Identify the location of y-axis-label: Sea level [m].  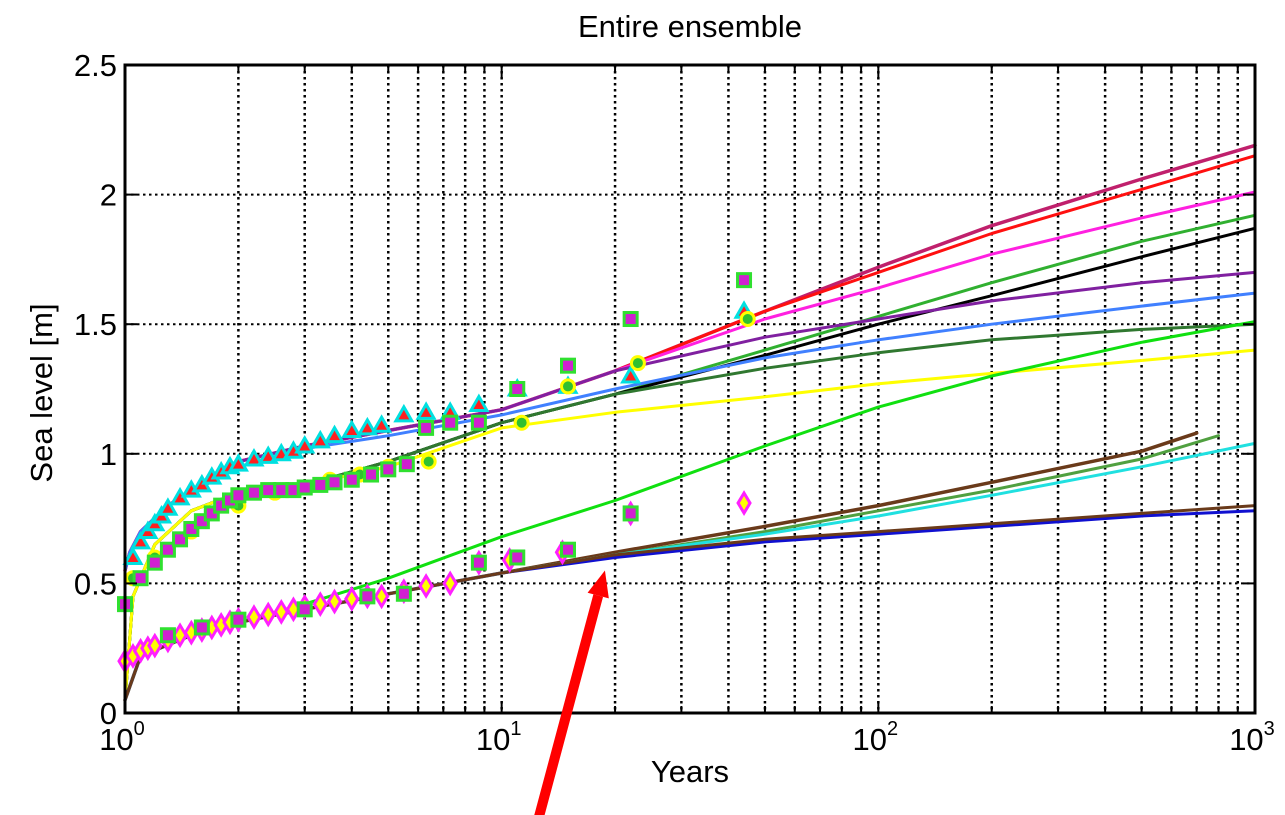
(41, 392).